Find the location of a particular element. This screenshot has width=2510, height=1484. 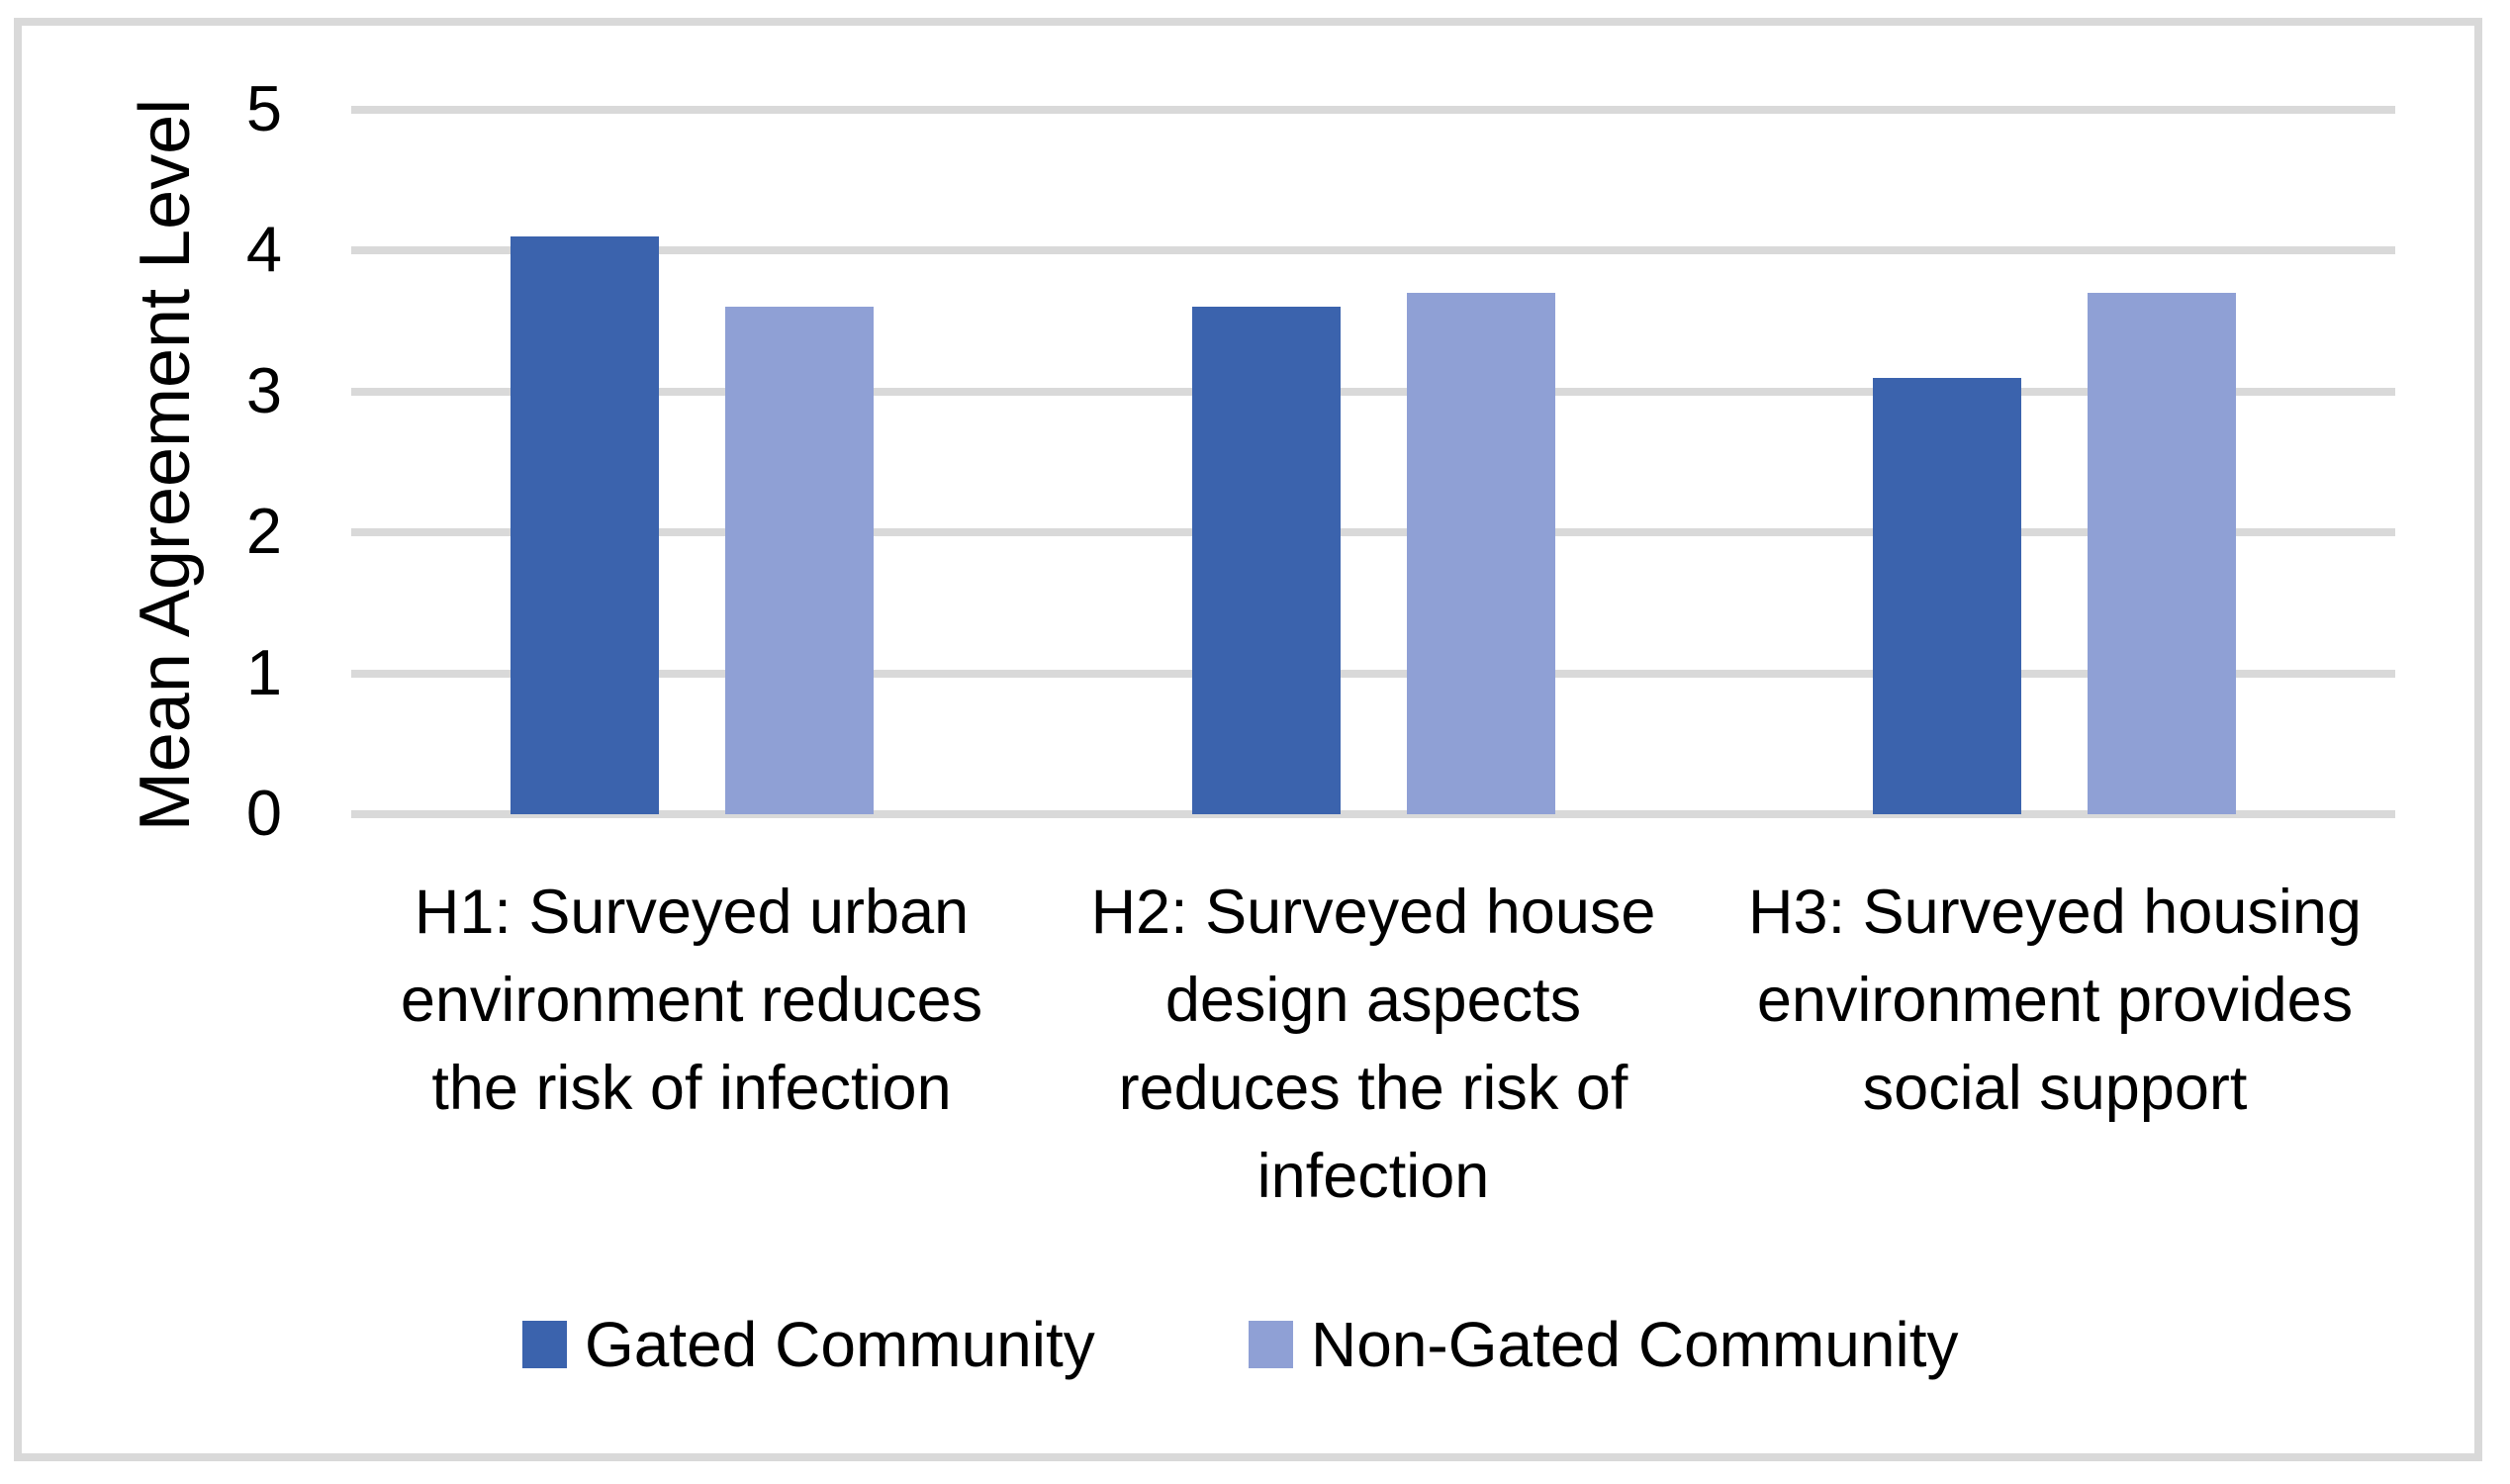

gridline-y5 is located at coordinates (1373, 110).